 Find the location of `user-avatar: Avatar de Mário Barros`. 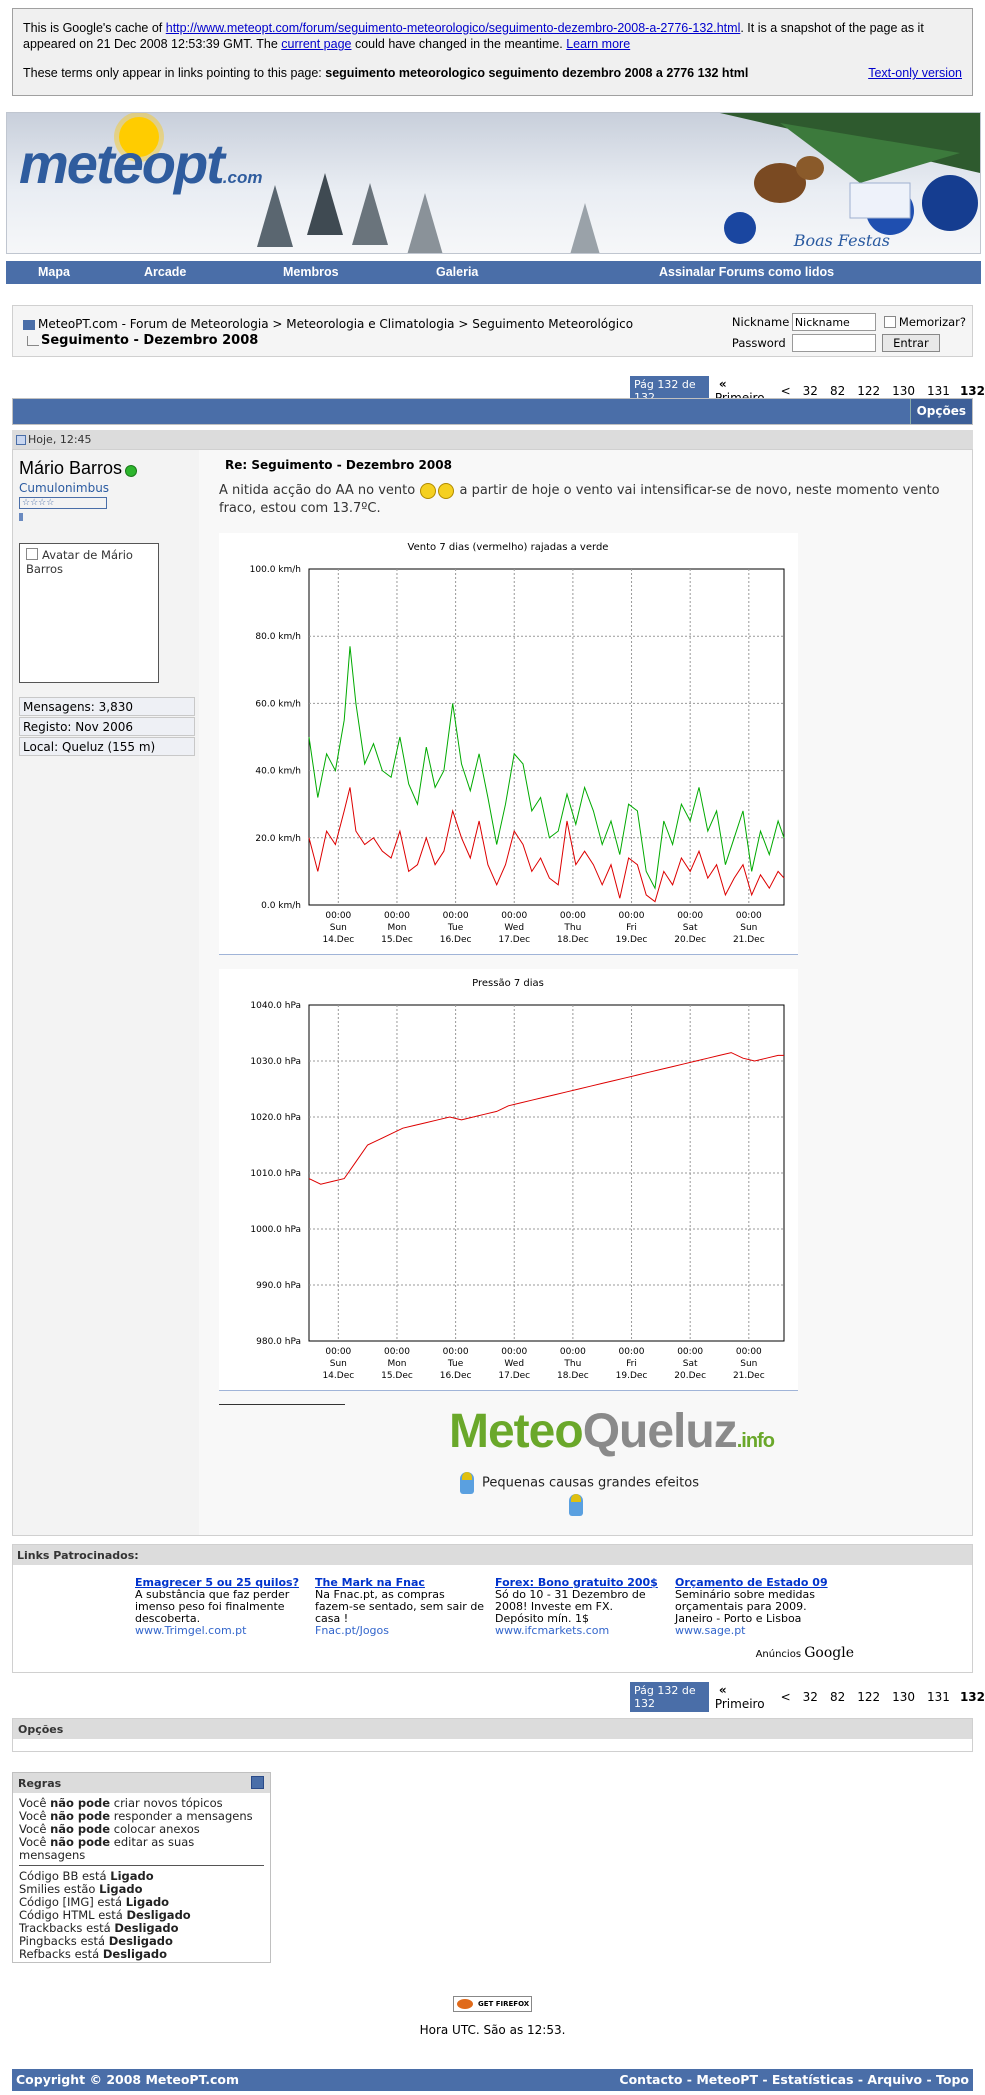

user-avatar: Avatar de Mário Barros is located at coordinates (89, 613).